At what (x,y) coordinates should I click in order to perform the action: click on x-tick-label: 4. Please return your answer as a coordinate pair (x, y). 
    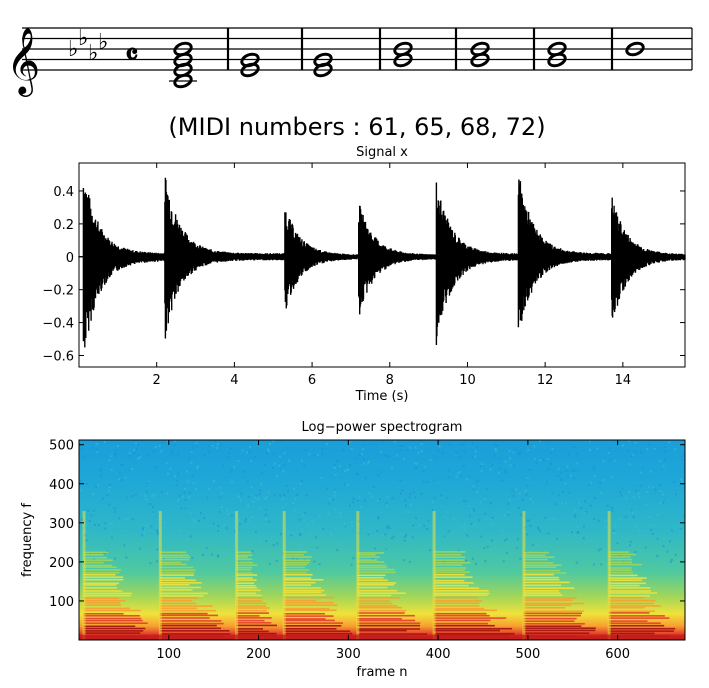
    Looking at the image, I should click on (234, 380).